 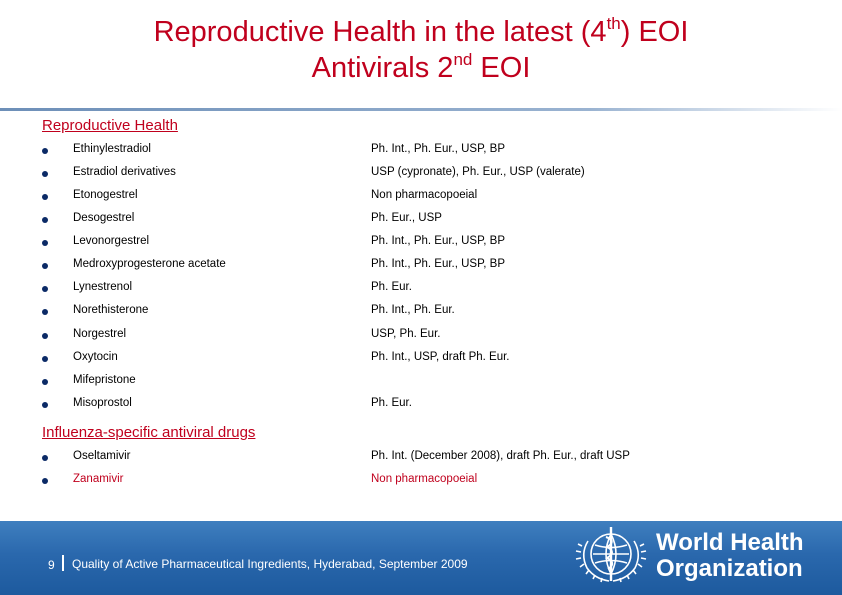 I want to click on section-heading-influenza-antivirals: Influenza-specific antiviral drugs, so click(x=149, y=432).